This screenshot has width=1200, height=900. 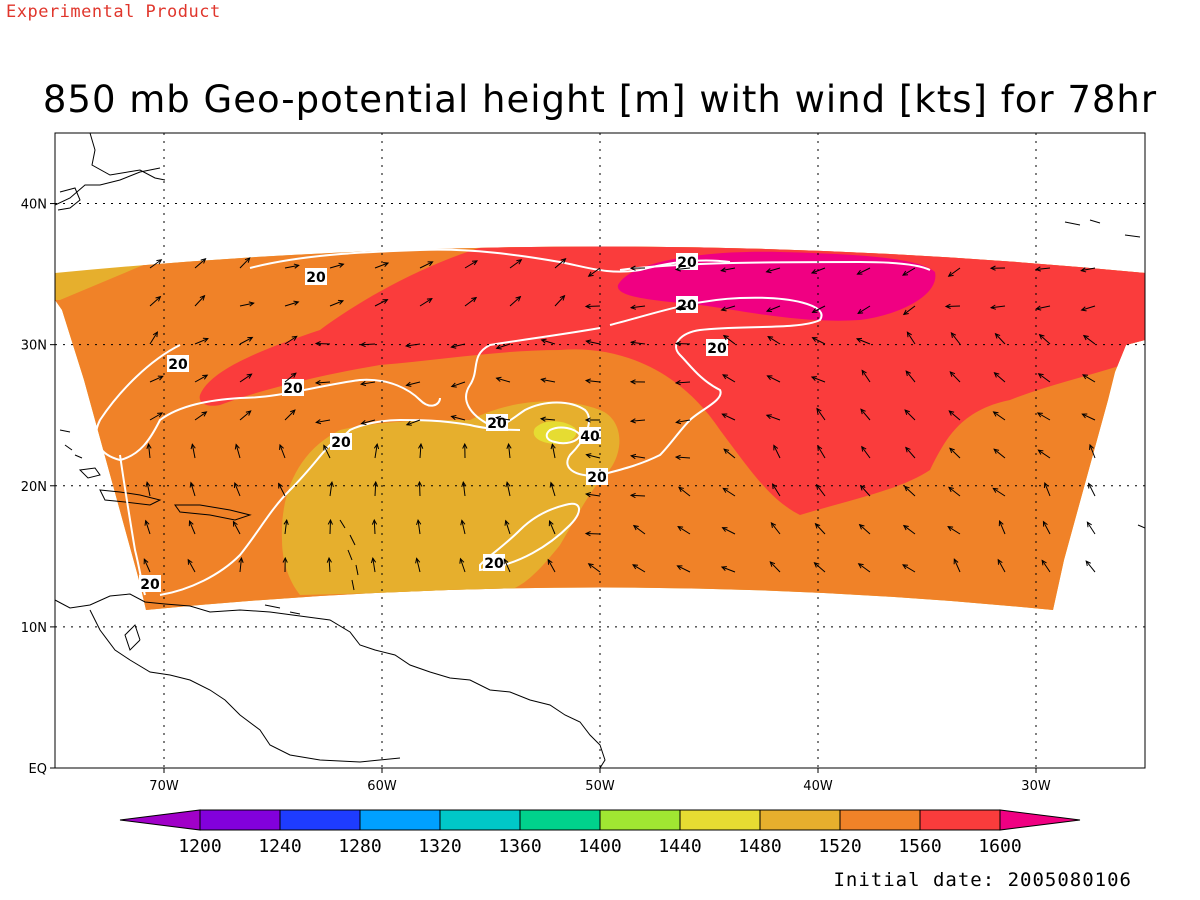 I want to click on x-tick-label: 60W, so click(x=382, y=786).